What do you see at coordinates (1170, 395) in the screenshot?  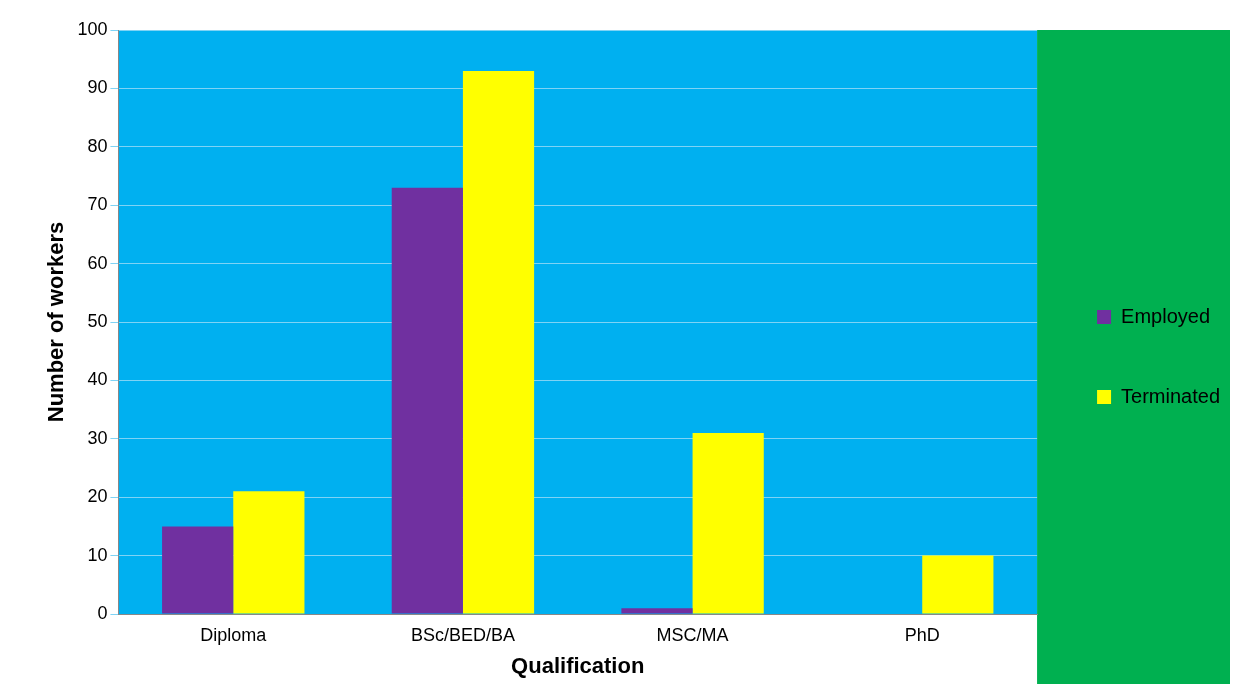 I see `legend-label: Terminated` at bounding box center [1170, 395].